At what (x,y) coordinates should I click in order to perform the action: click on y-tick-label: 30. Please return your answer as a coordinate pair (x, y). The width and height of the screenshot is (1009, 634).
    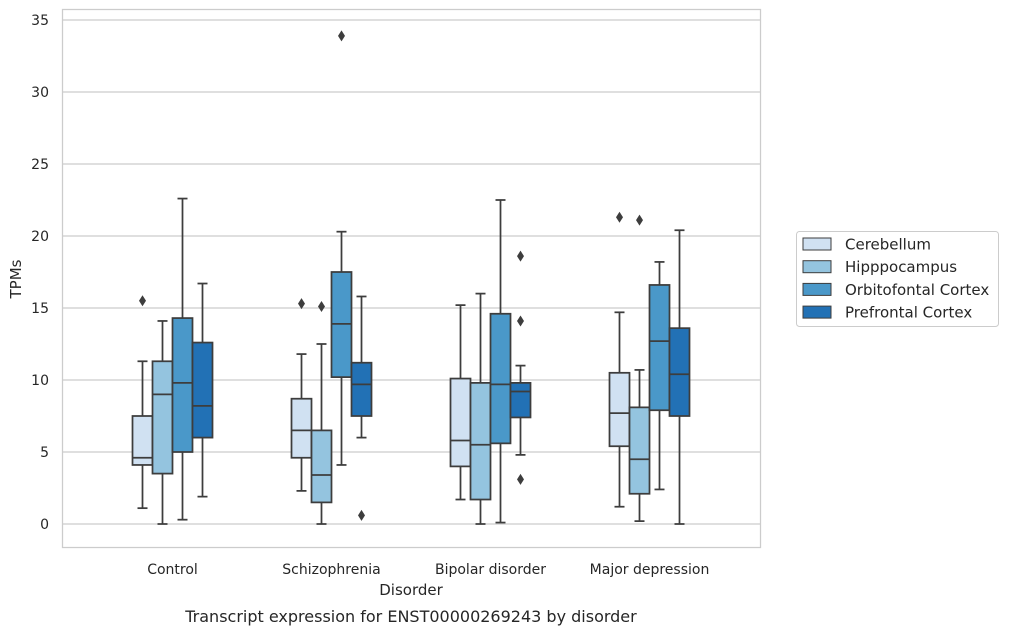
    Looking at the image, I should click on (40, 93).